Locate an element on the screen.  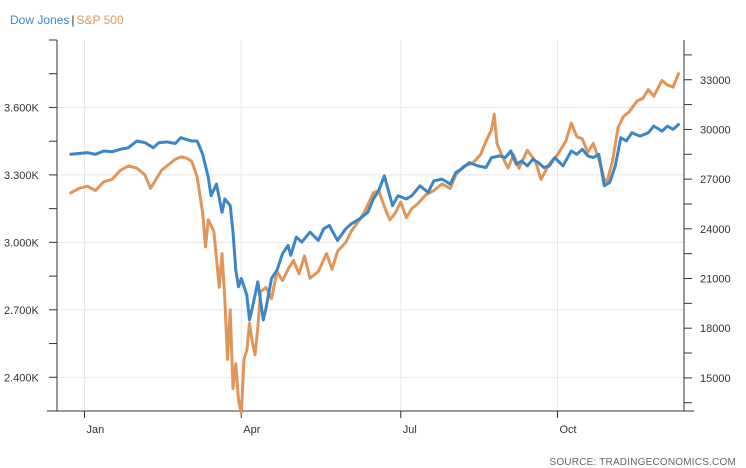
left-axis-tick-label: 3.000K is located at coordinates (22, 243).